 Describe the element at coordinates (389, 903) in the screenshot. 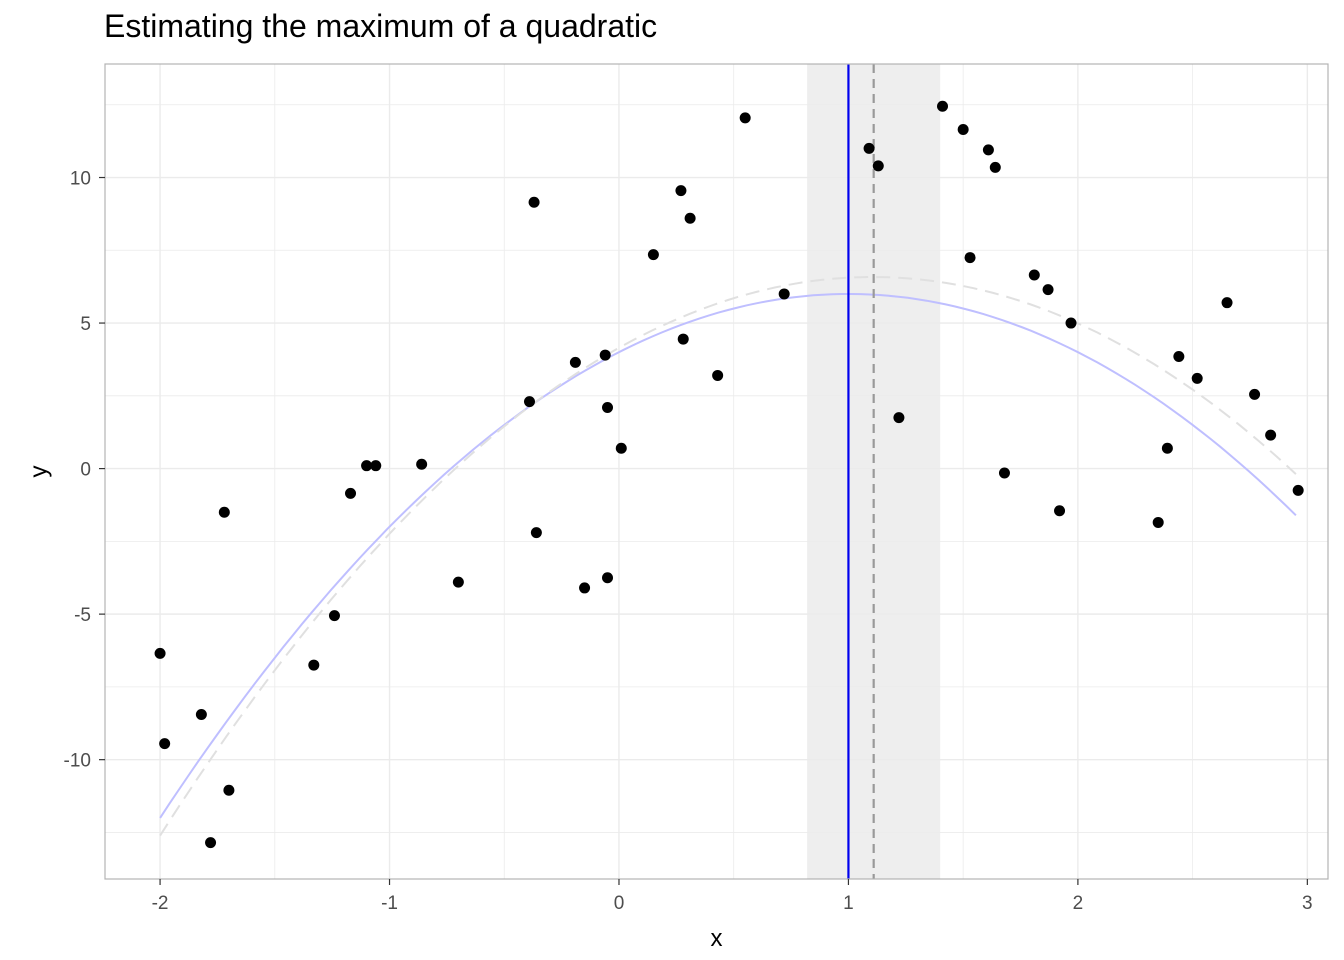

I see `x-tick-label: -1` at that location.